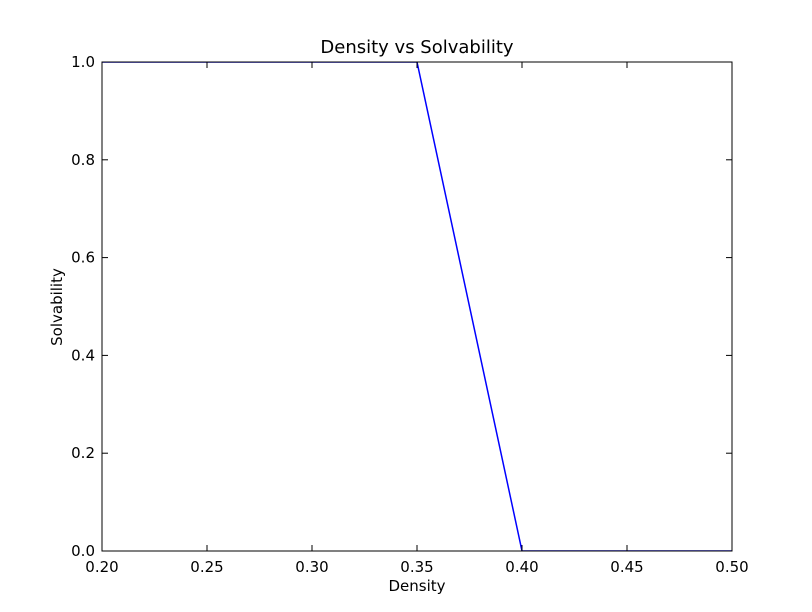 This screenshot has height=612, width=812. Describe the element at coordinates (311, 567) in the screenshot. I see `x-tick-label: 0.30` at that location.